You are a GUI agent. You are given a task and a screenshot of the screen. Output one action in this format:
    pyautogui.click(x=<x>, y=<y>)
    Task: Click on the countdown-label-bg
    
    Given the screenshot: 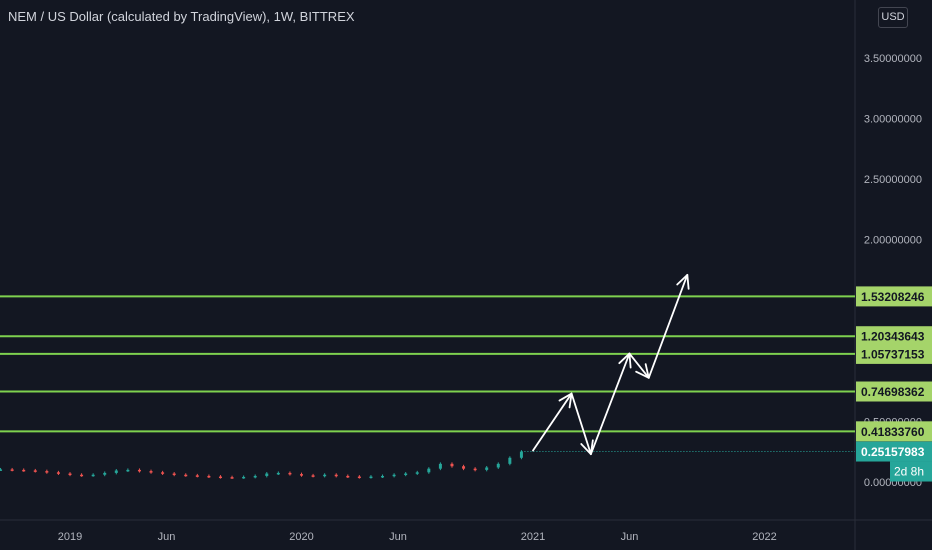 What is the action you would take?
    pyautogui.click(x=911, y=471)
    